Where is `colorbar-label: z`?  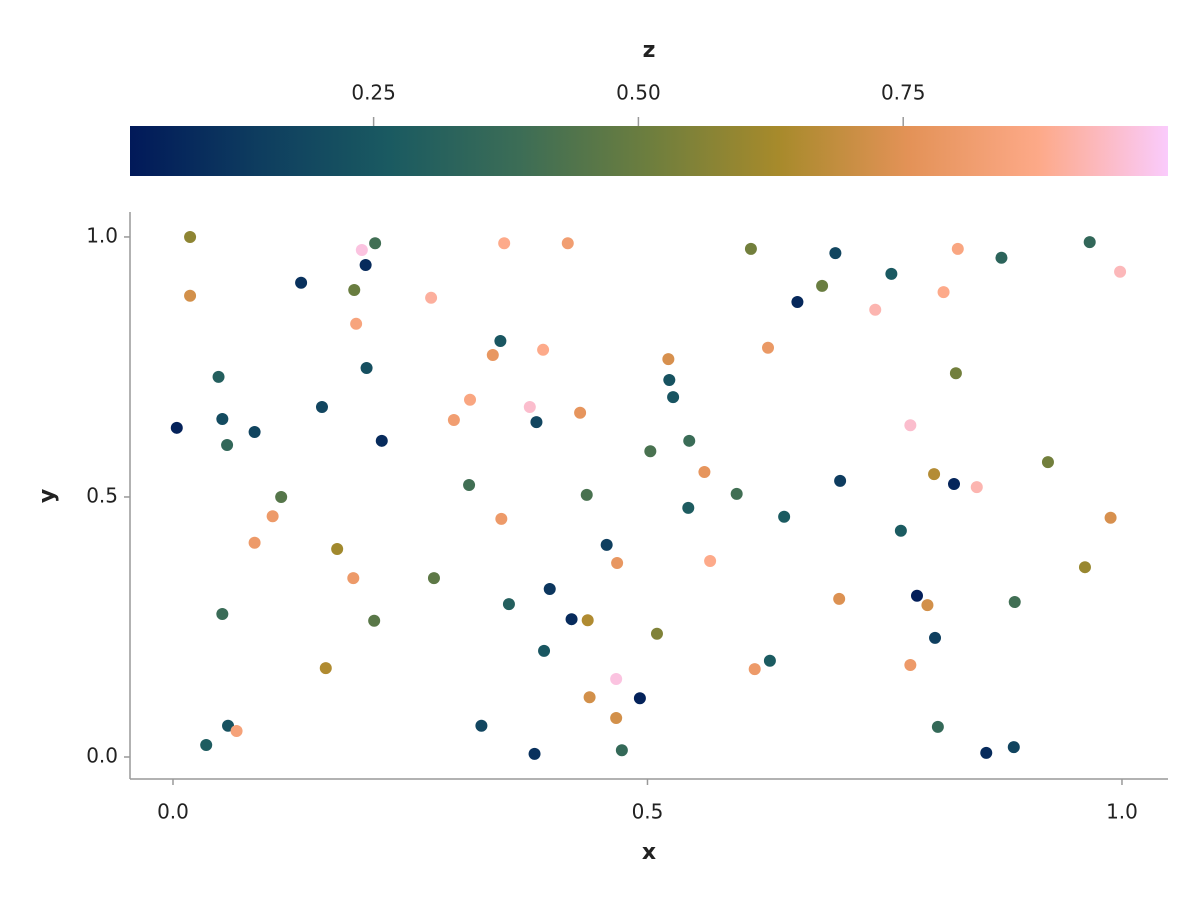
colorbar-label: z is located at coordinates (649, 50).